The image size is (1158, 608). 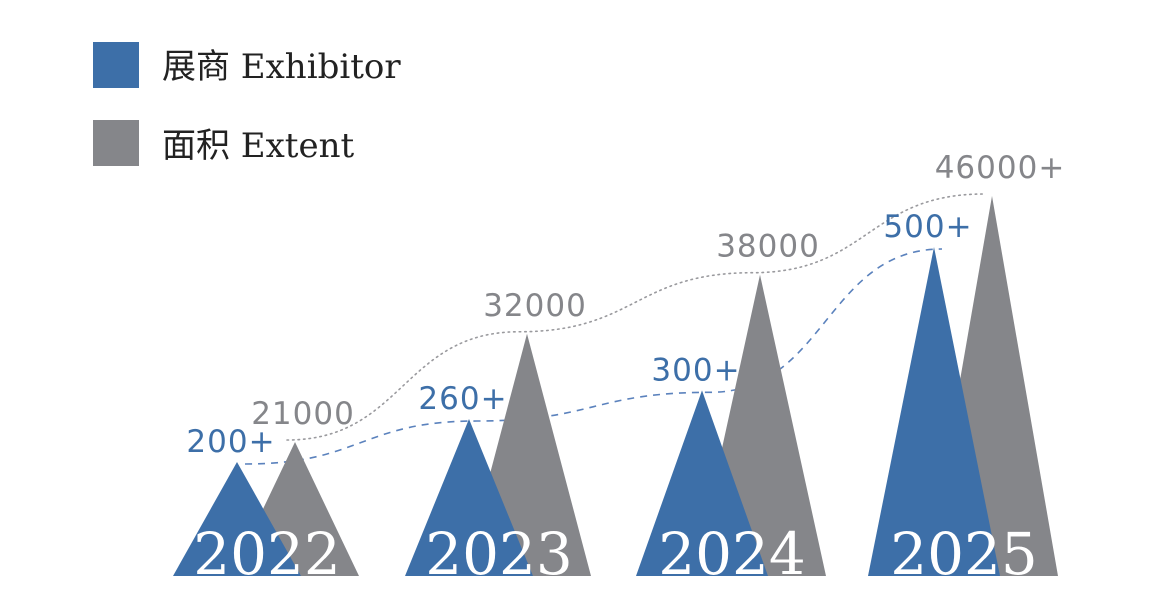 What do you see at coordinates (732, 554) in the screenshot?
I see `year-label-2024: 2024` at bounding box center [732, 554].